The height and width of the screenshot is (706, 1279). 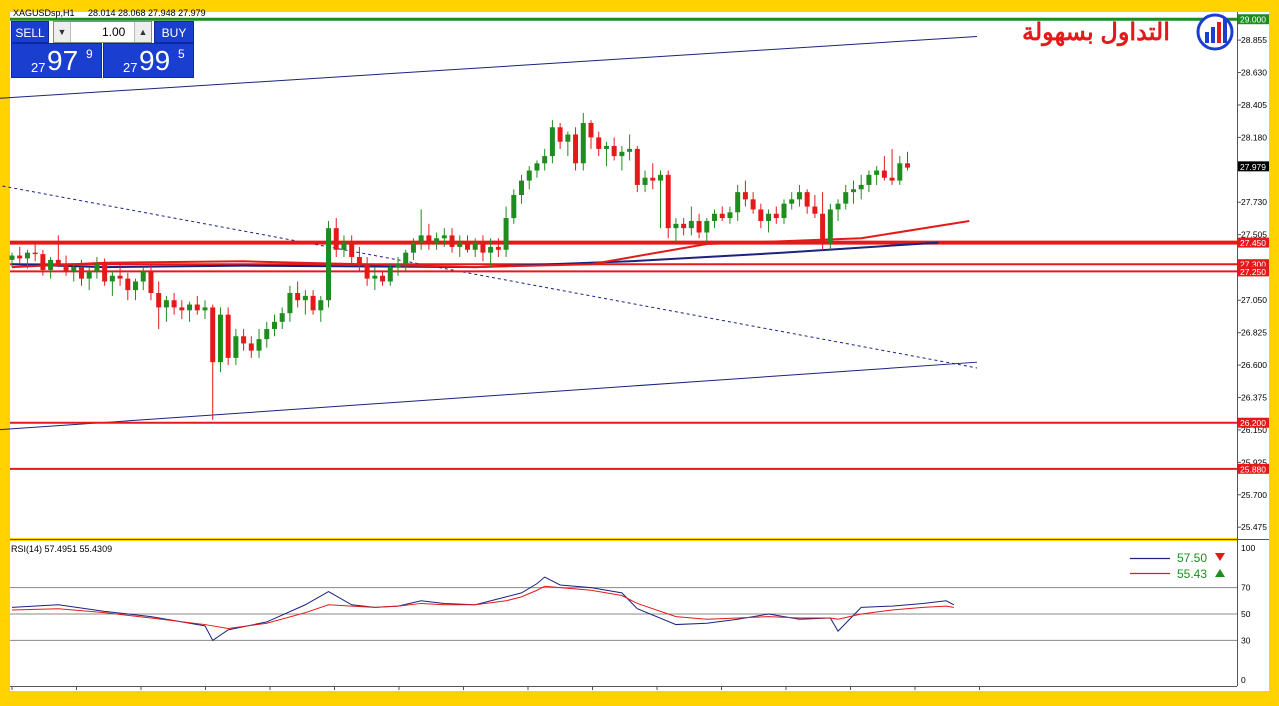 I want to click on sell-price: 27 97 9, so click(x=56, y=60).